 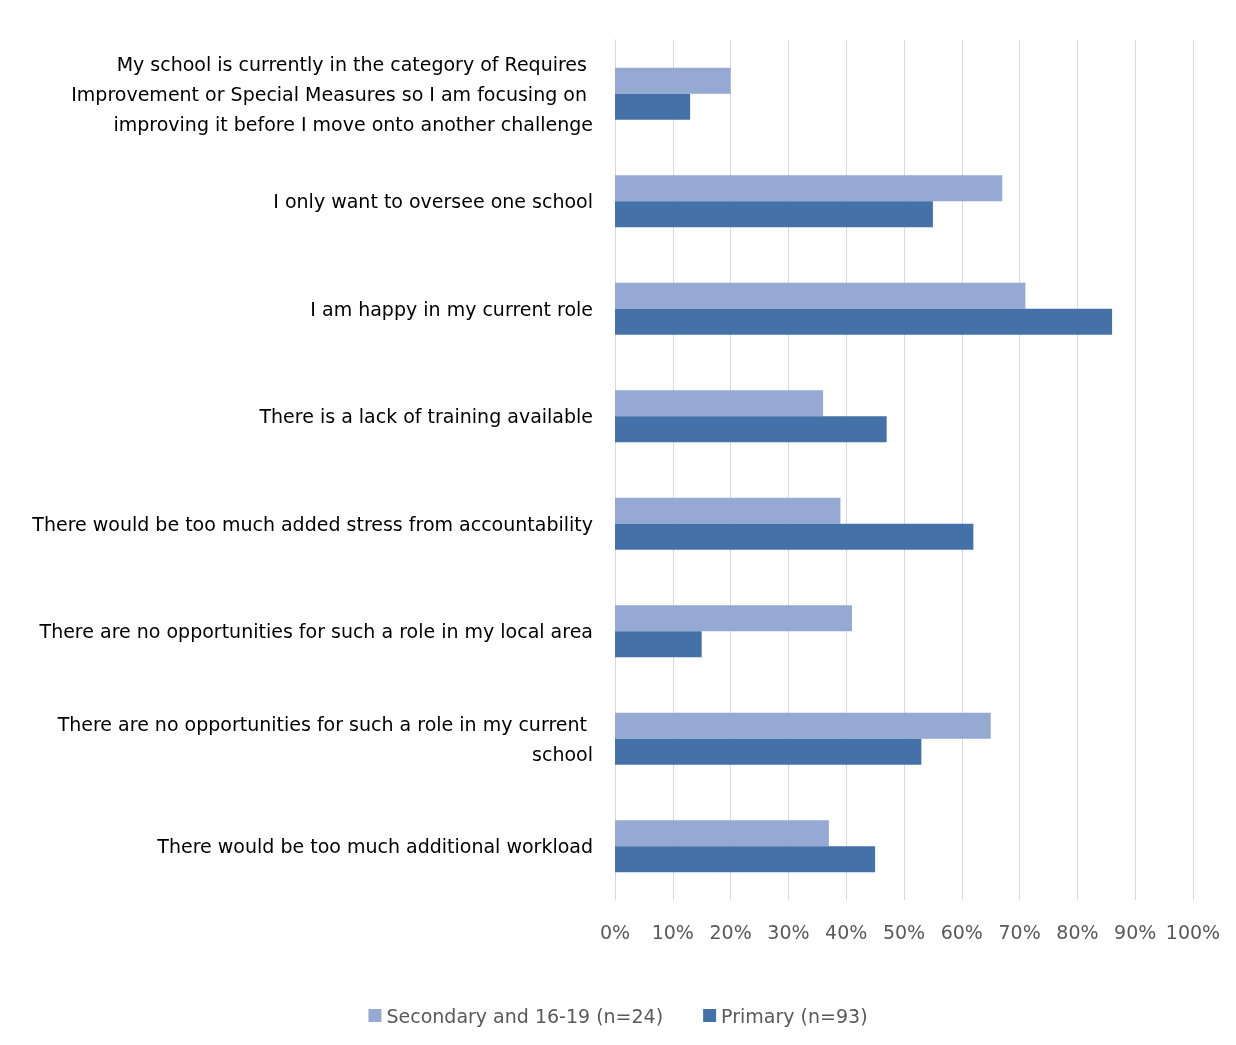 I want to click on x-tick-label: 90%, so click(x=1135, y=931).